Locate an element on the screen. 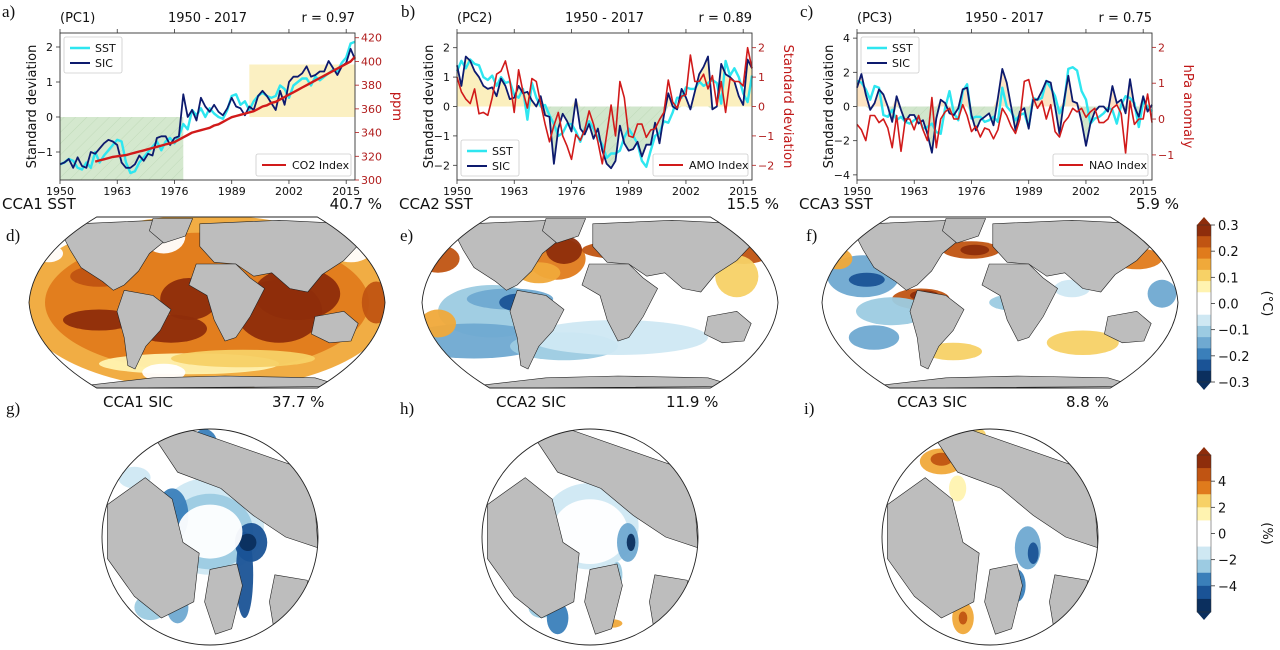 The image size is (1280, 650). y-right-tick-label: −1 is located at coordinates (766, 136).